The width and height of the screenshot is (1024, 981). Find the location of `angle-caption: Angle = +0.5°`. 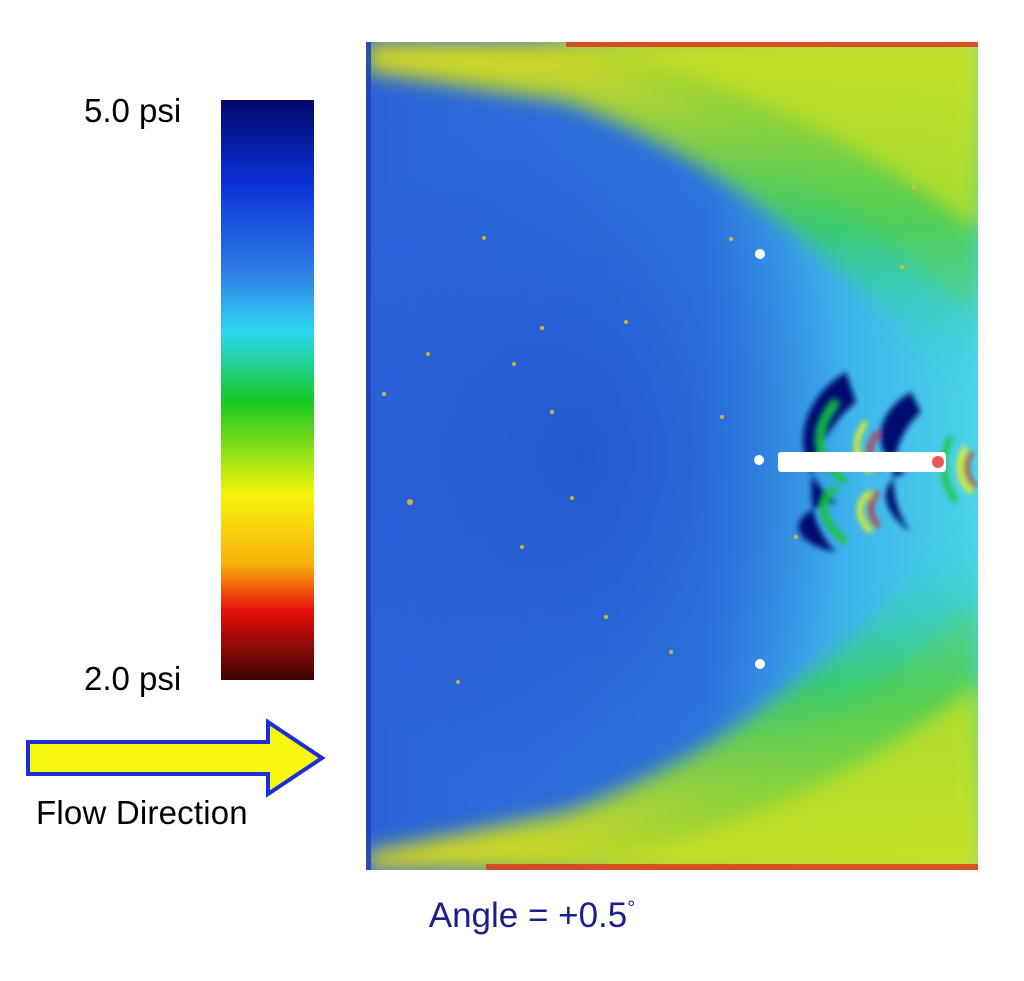

angle-caption: Angle = +0.5° is located at coordinates (512, 916).